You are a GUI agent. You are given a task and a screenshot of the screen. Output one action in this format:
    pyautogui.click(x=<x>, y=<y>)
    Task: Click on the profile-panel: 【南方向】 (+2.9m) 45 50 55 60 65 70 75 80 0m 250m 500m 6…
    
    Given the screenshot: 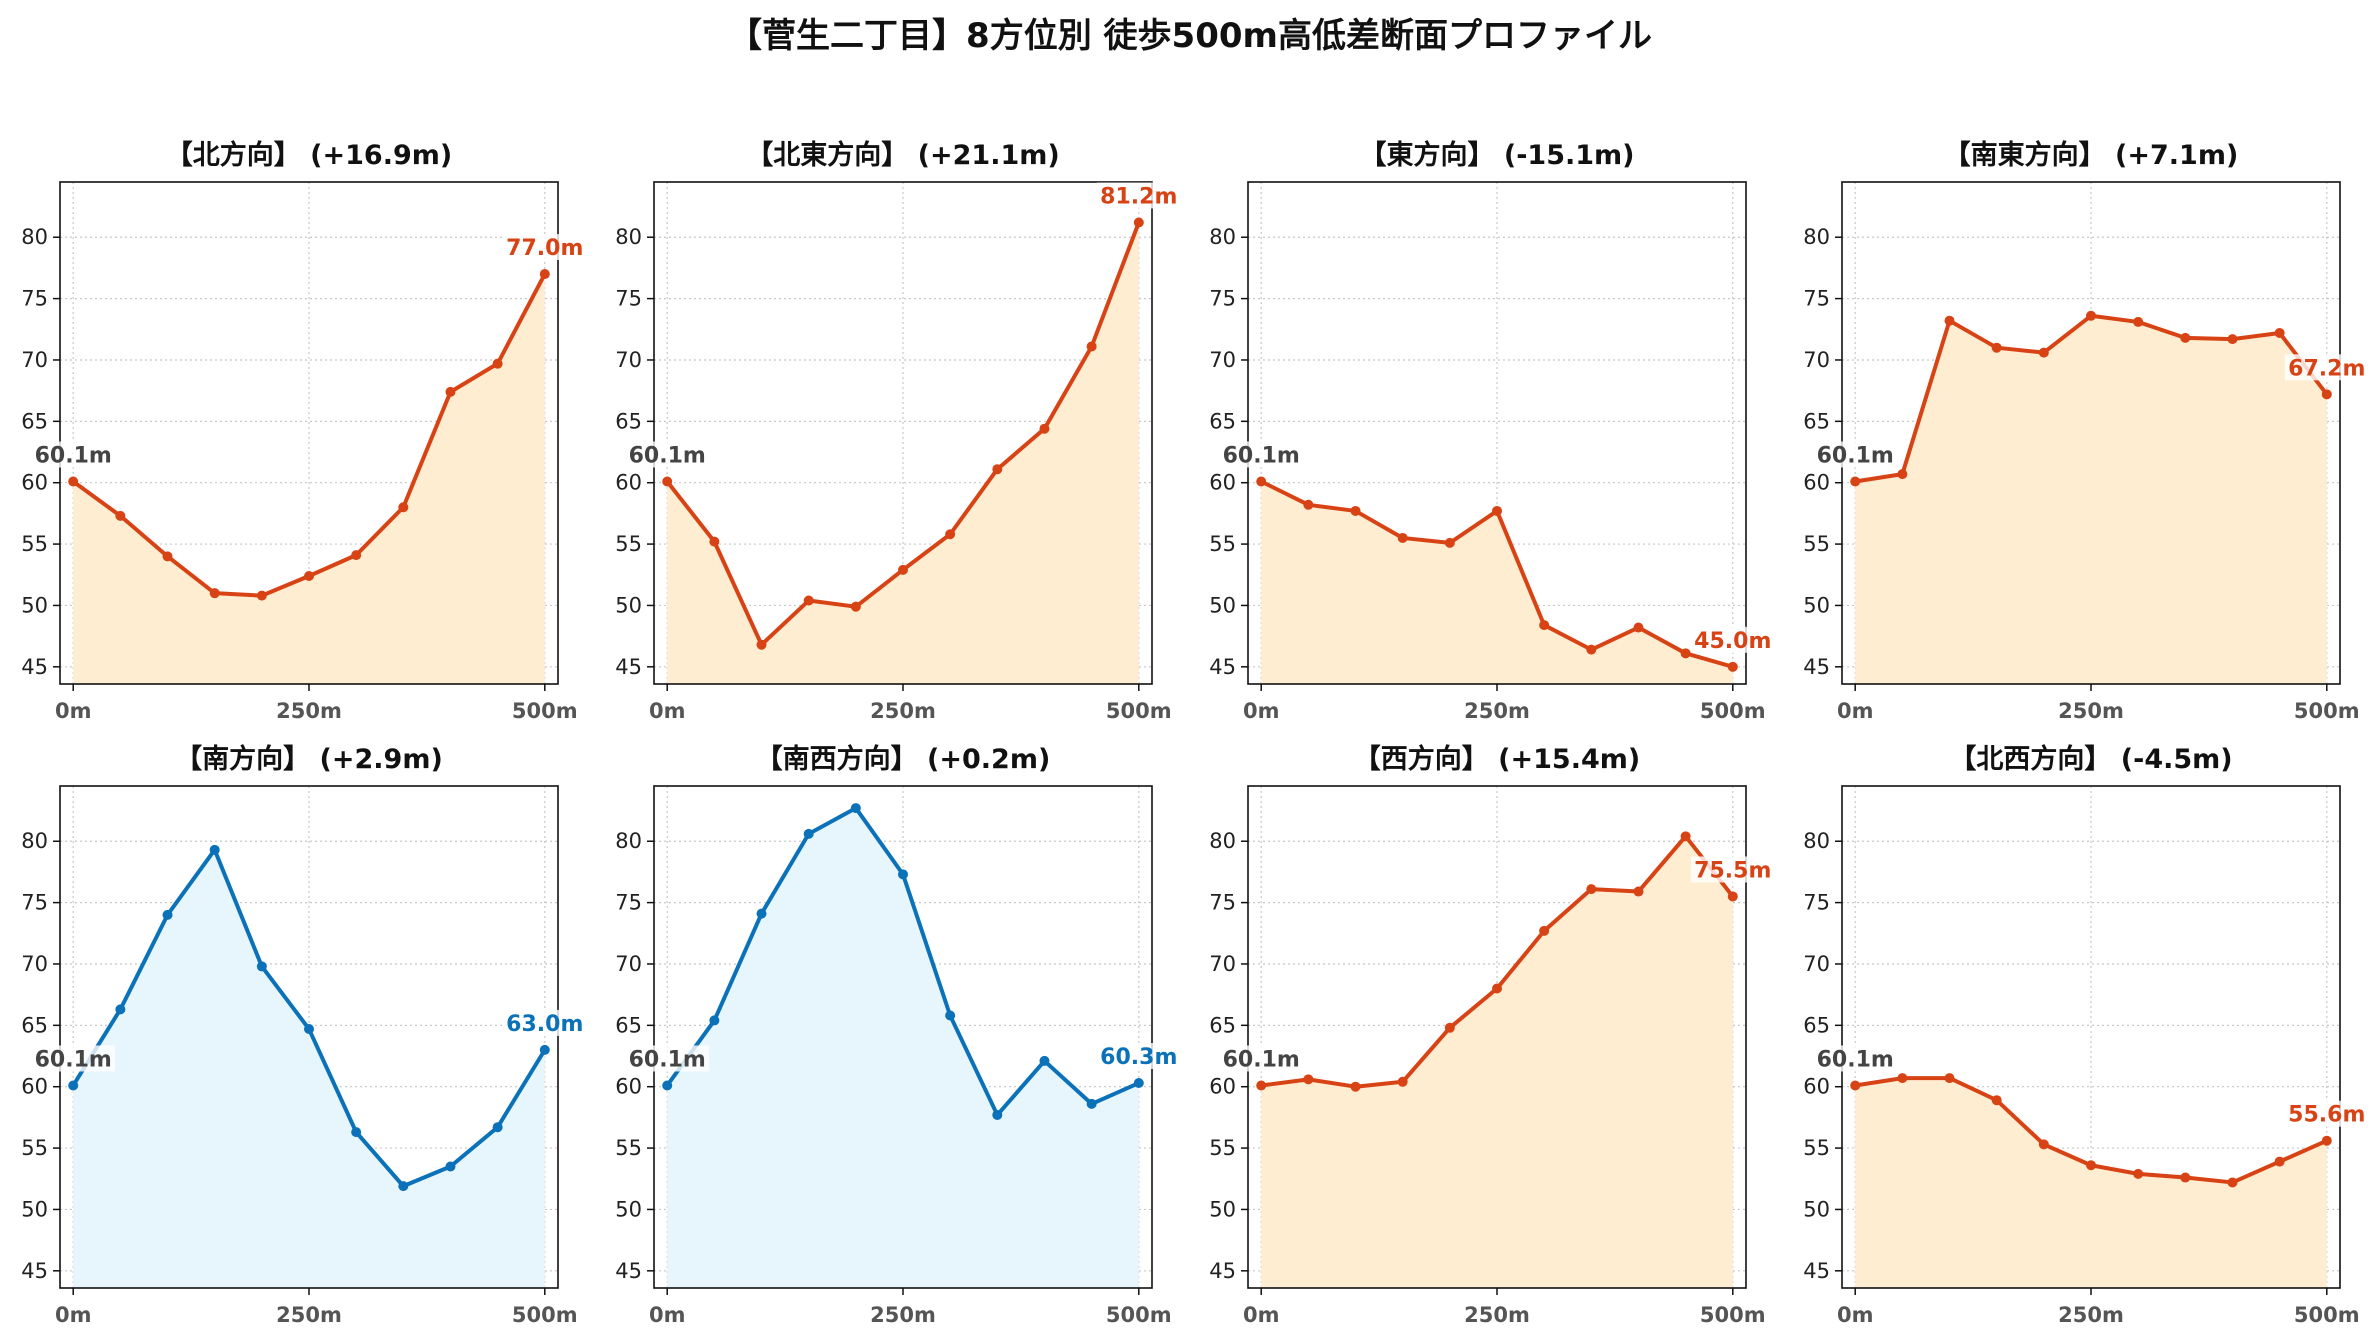 What is the action you would take?
    pyautogui.click(x=304, y=1035)
    